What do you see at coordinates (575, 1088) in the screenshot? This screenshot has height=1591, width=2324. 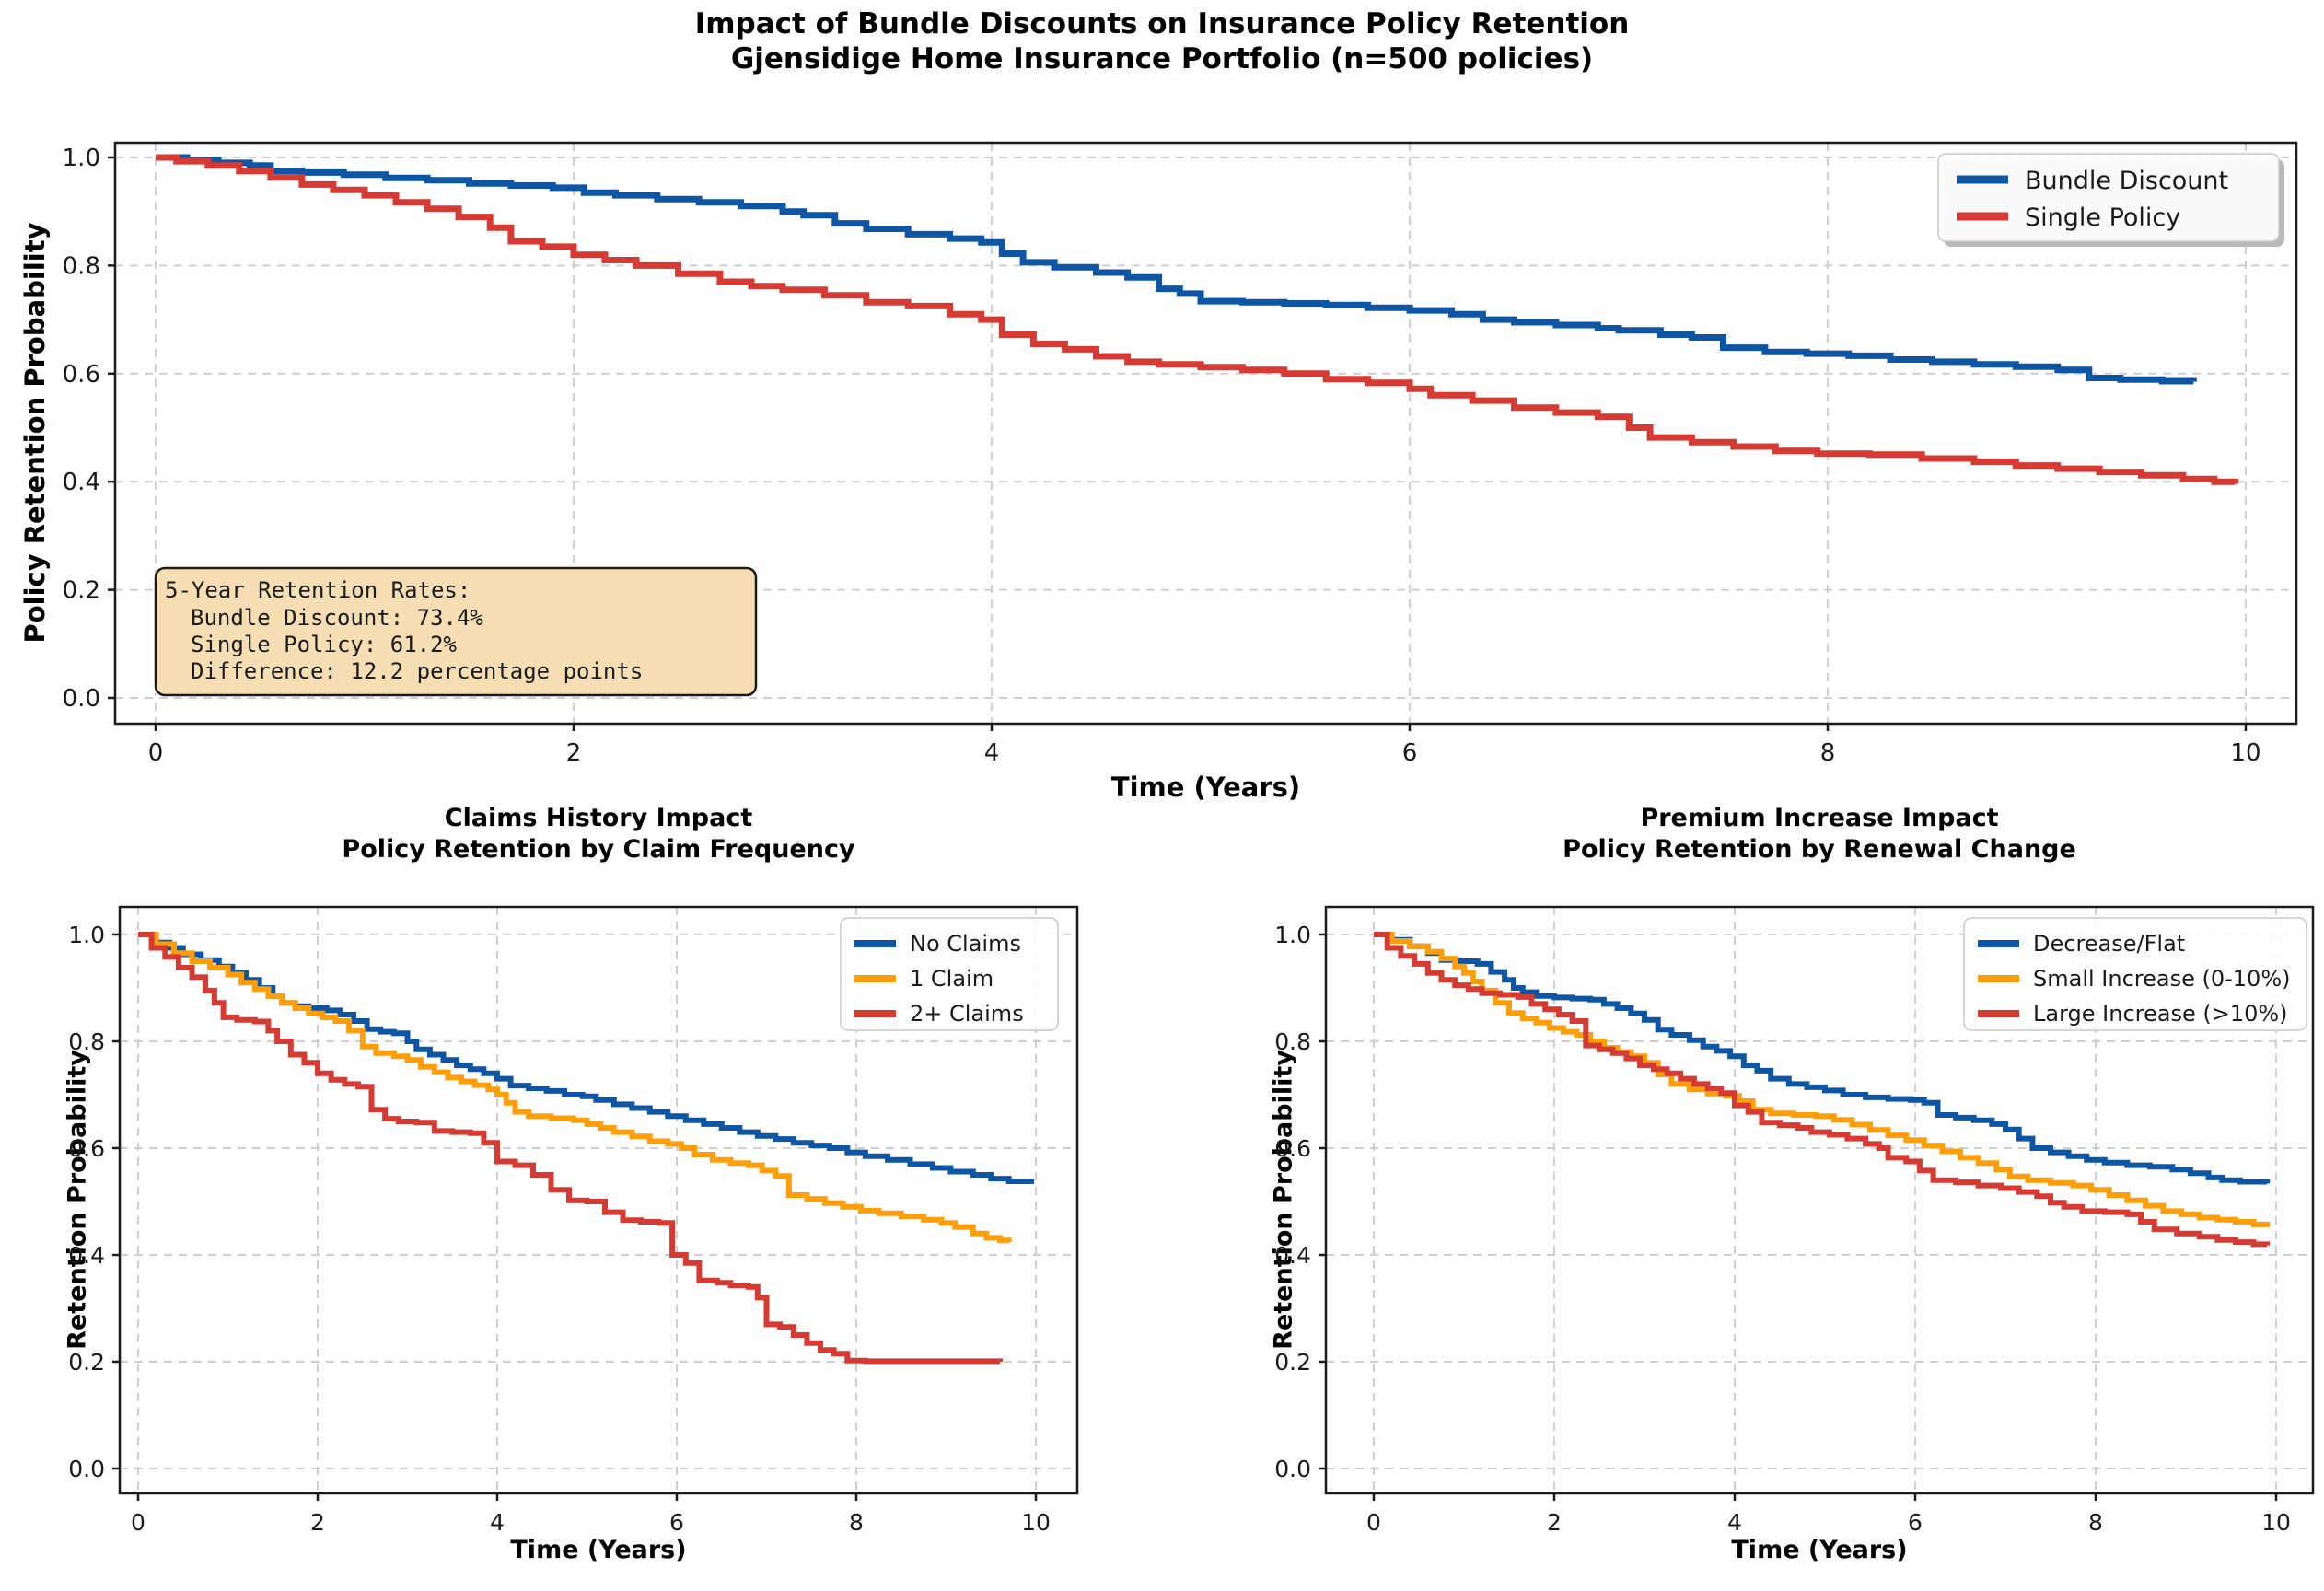 I see `survival-curve-1-claim` at bounding box center [575, 1088].